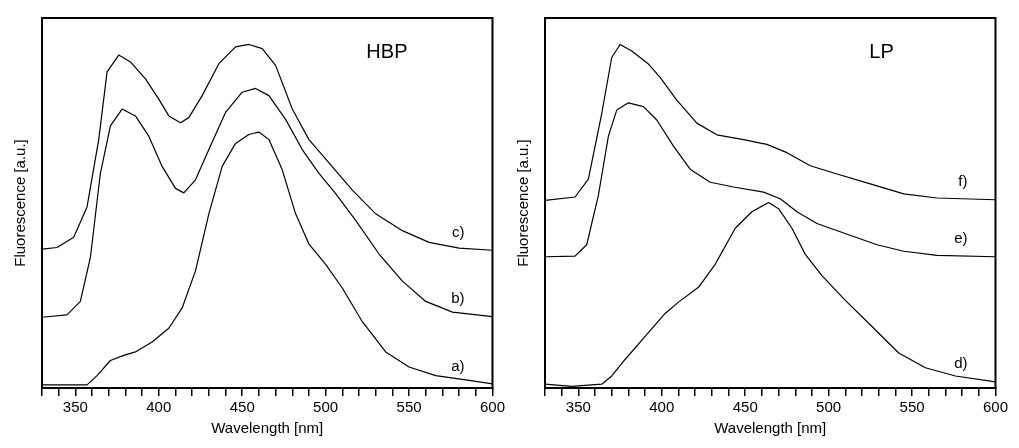 Image resolution: width=1019 pixels, height=448 pixels. I want to click on annotation: HBP, so click(387, 50).